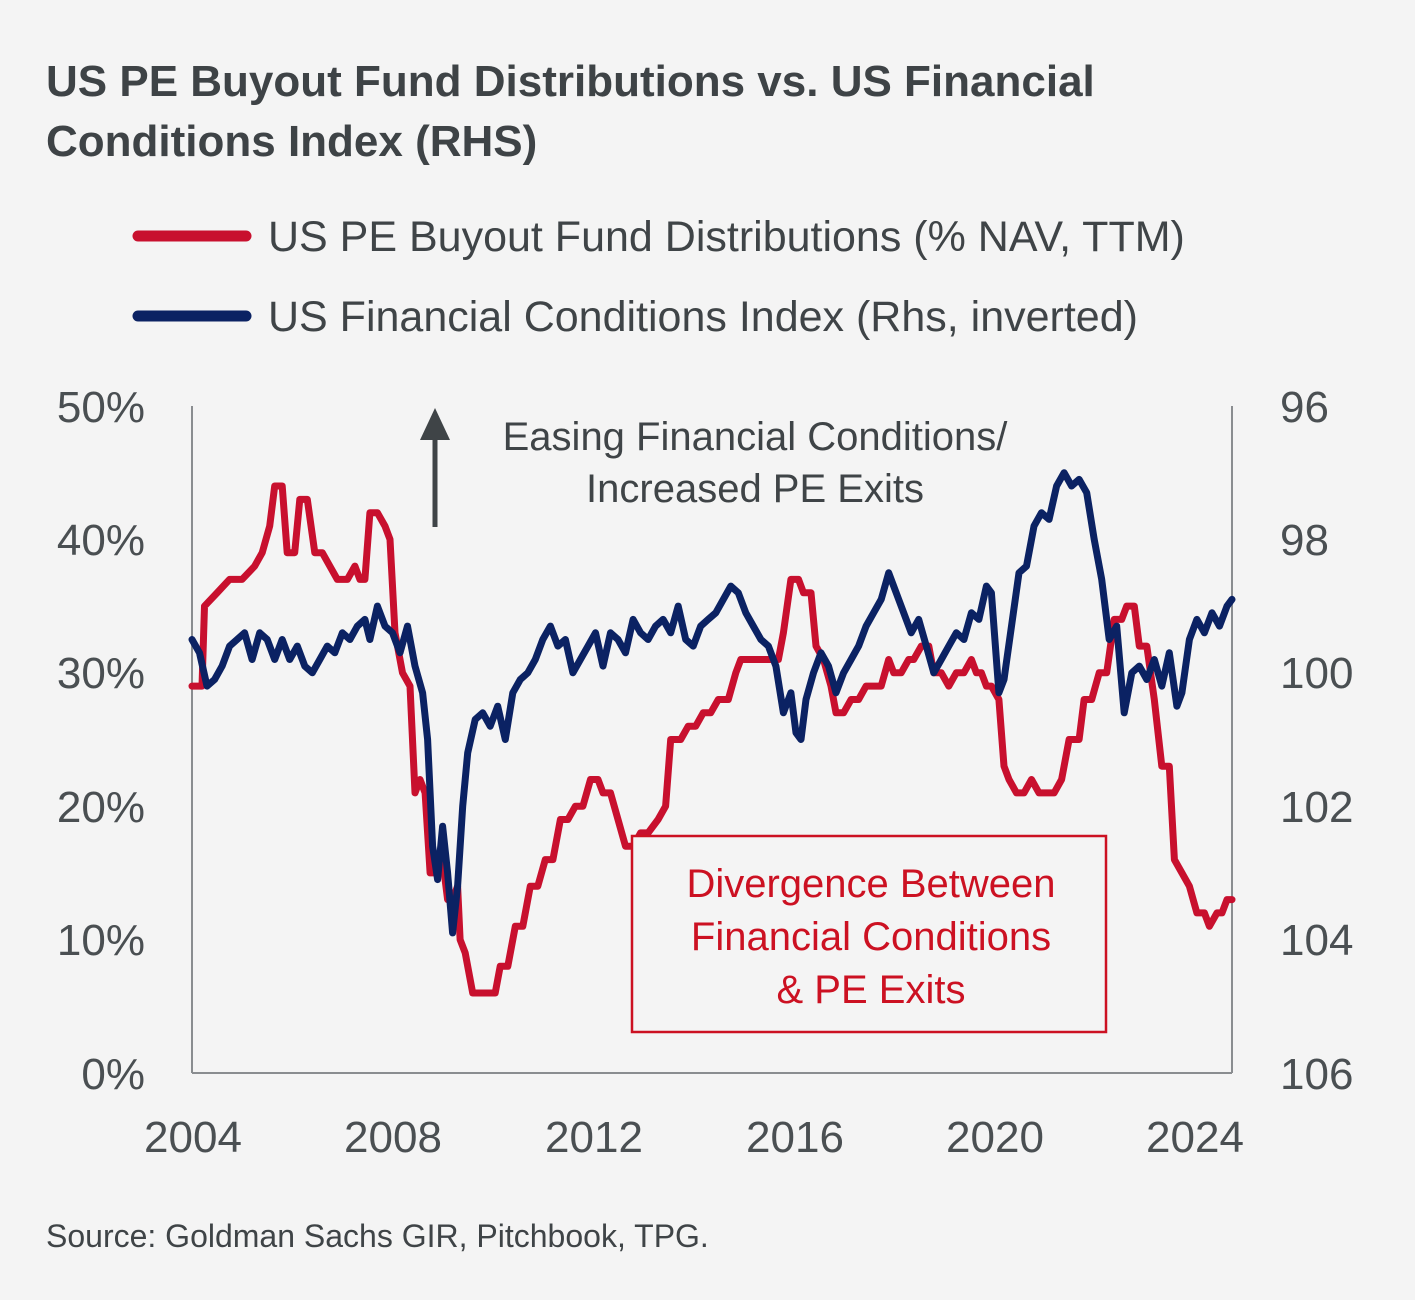 Image resolution: width=1415 pixels, height=1300 pixels. Describe the element at coordinates (101, 741) in the screenshot. I see `left-axis-ticks: 50% 40% 30% 20% 10% 0%` at that location.